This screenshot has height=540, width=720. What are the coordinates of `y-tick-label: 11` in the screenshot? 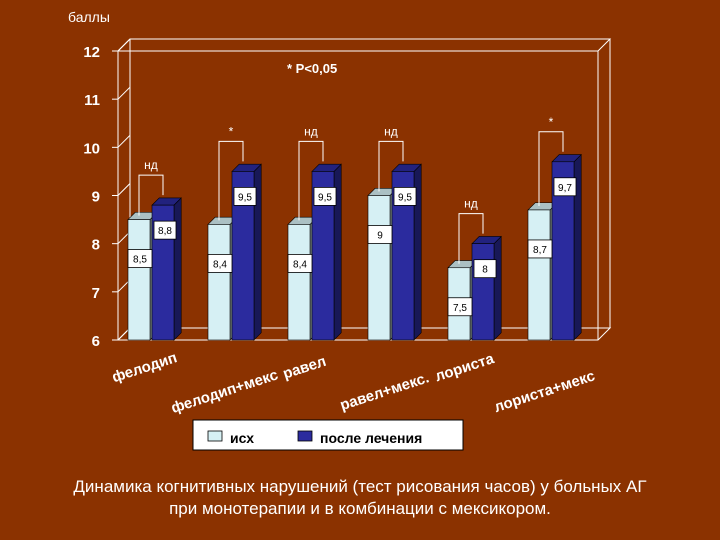 It's located at (92, 100).